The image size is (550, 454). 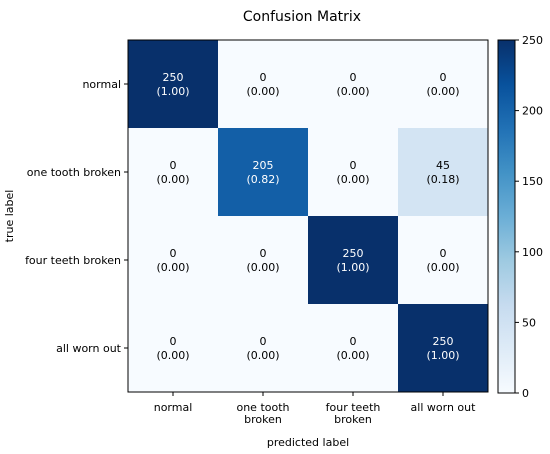 I want to click on cell-ratio-label: (0.82), so click(x=262, y=179).